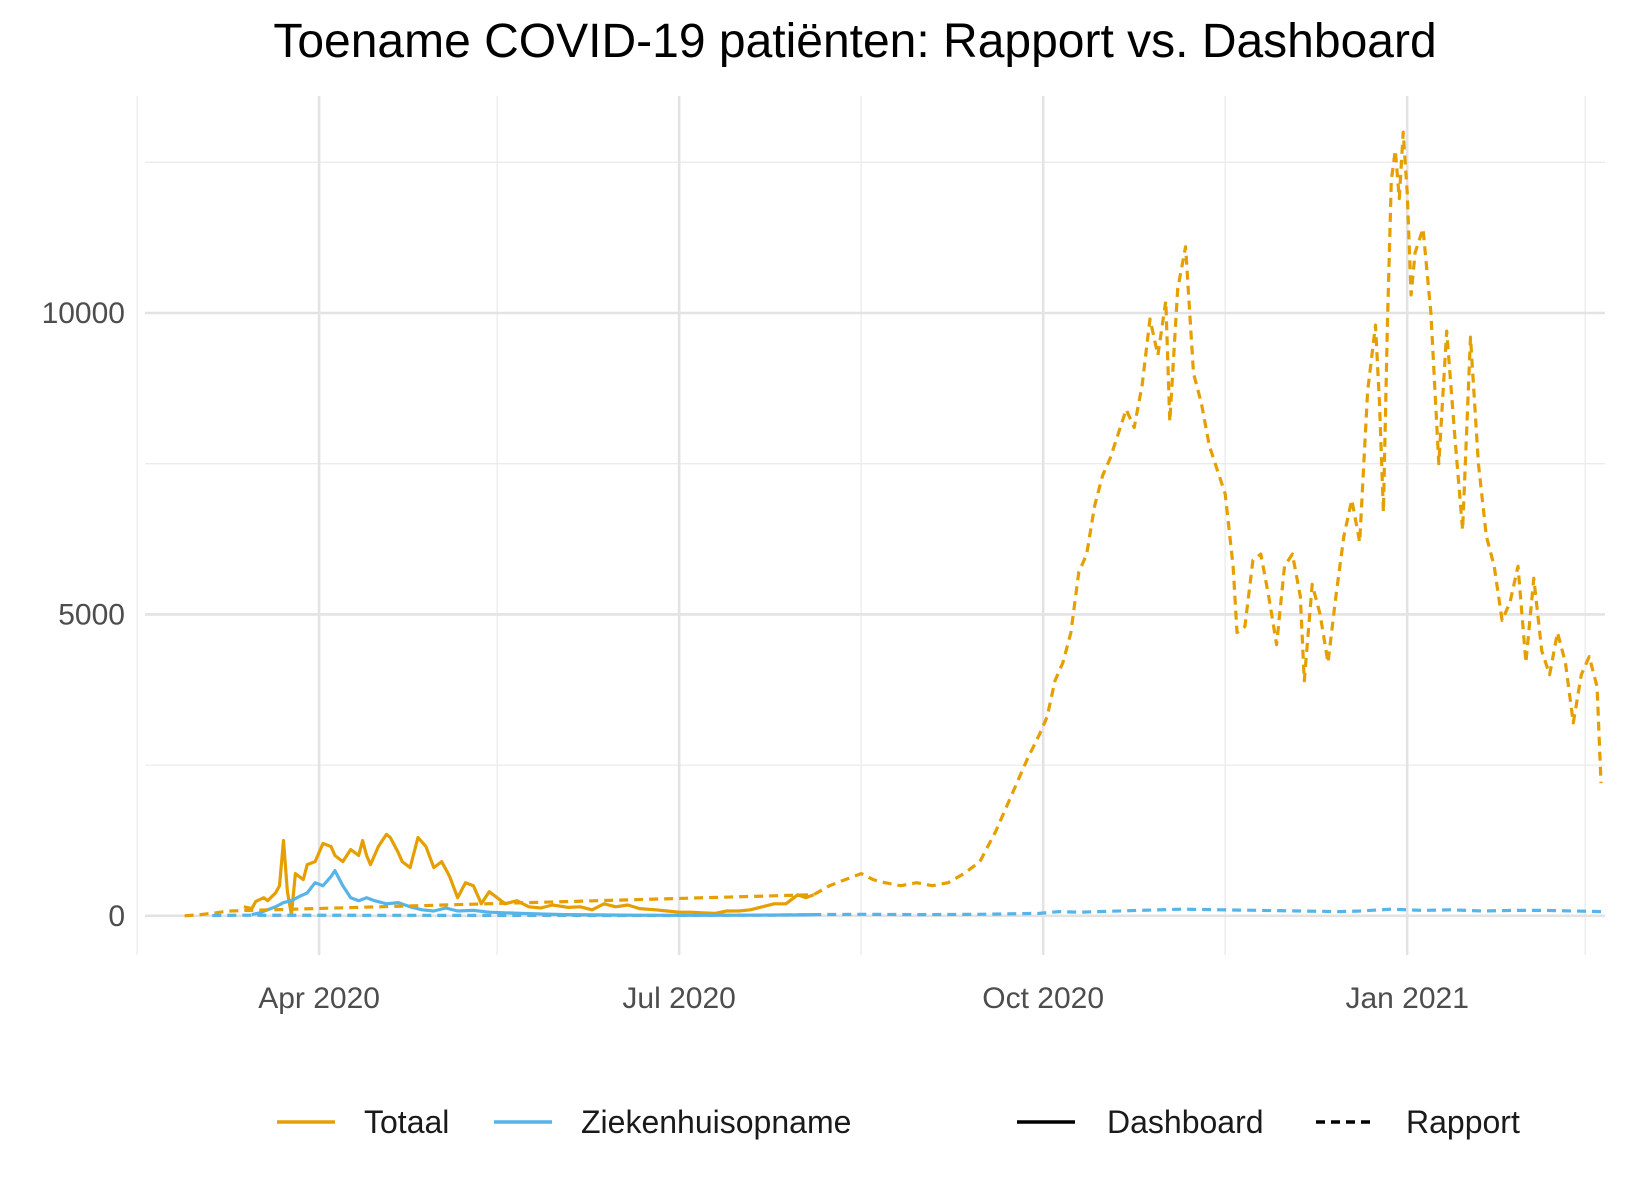  What do you see at coordinates (91, 614) in the screenshot?
I see `y-tick-label: 5000` at bounding box center [91, 614].